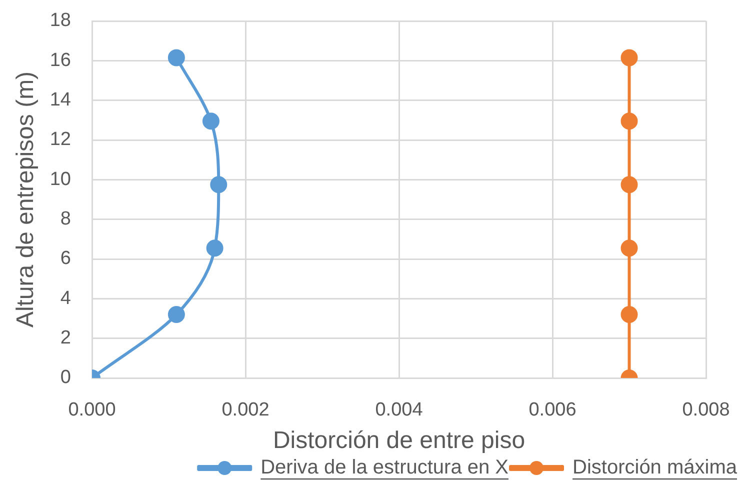 This screenshot has height=481, width=750. What do you see at coordinates (399, 410) in the screenshot?
I see `x-tick-label: 0.004` at bounding box center [399, 410].